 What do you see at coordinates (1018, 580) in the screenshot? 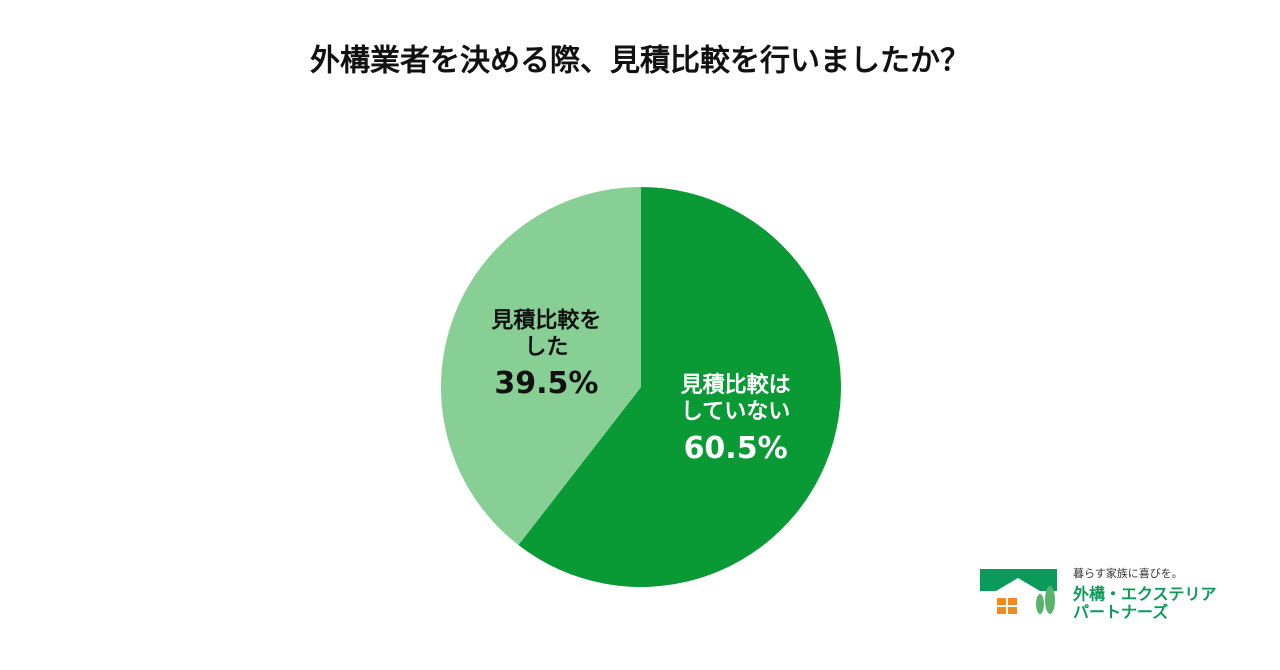
I see `logo-roof` at bounding box center [1018, 580].